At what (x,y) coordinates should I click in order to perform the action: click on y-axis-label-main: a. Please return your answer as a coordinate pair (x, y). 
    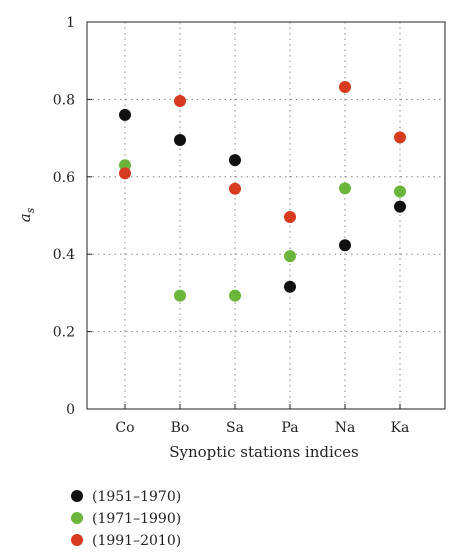
    Looking at the image, I should click on (25, 217).